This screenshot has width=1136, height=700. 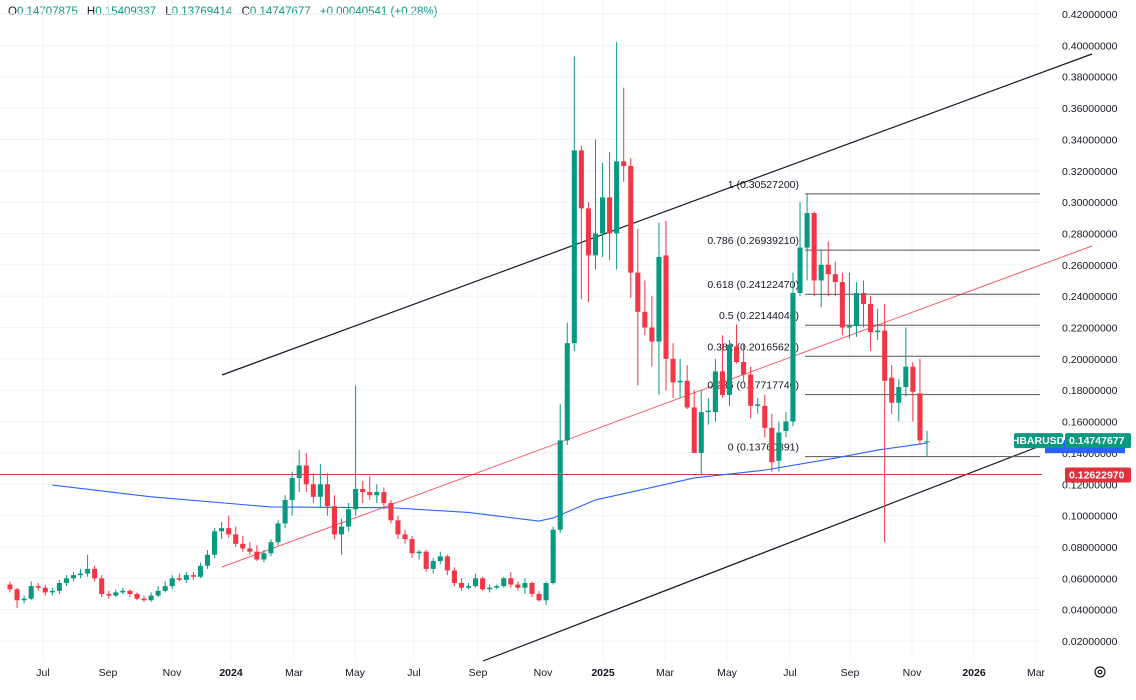 What do you see at coordinates (1090, 423) in the screenshot?
I see `price-tick-label: 0.16000000` at bounding box center [1090, 423].